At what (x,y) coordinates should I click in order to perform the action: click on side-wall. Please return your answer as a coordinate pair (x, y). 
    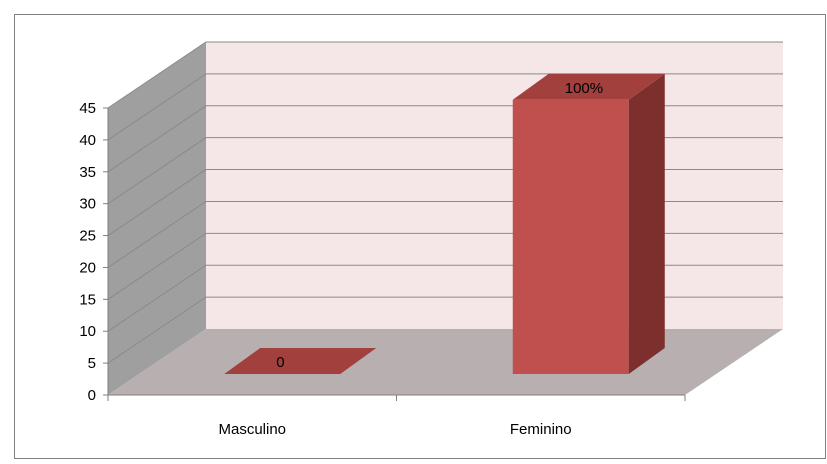
    Looking at the image, I should click on (157, 218).